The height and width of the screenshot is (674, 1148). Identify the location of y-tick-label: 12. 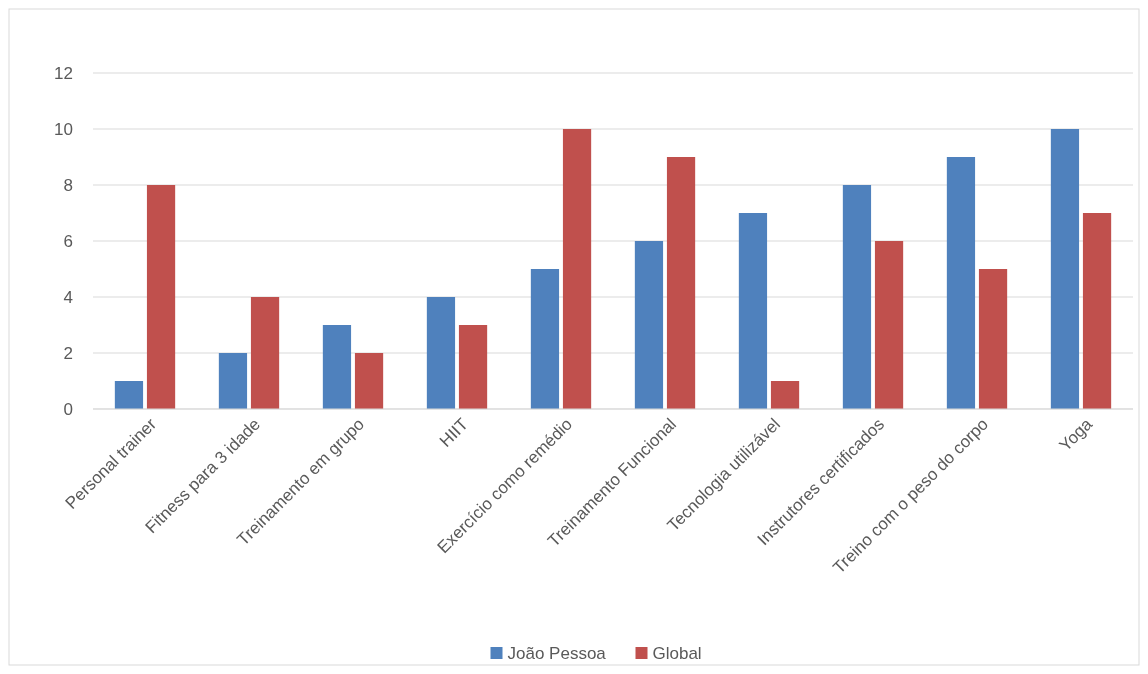
(63, 73).